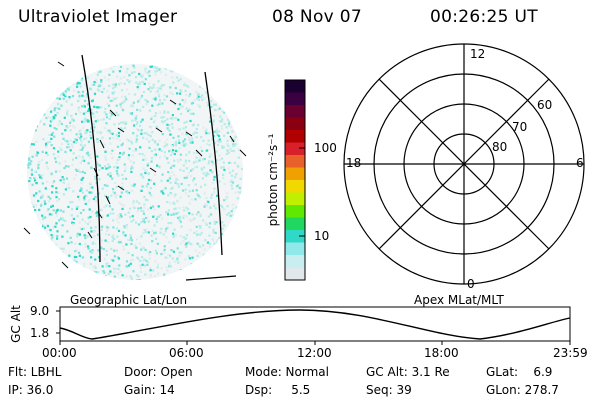 The height and width of the screenshot is (400, 600). What do you see at coordinates (520, 127) in the screenshot?
I see `mlat-label-70: 70` at bounding box center [520, 127].